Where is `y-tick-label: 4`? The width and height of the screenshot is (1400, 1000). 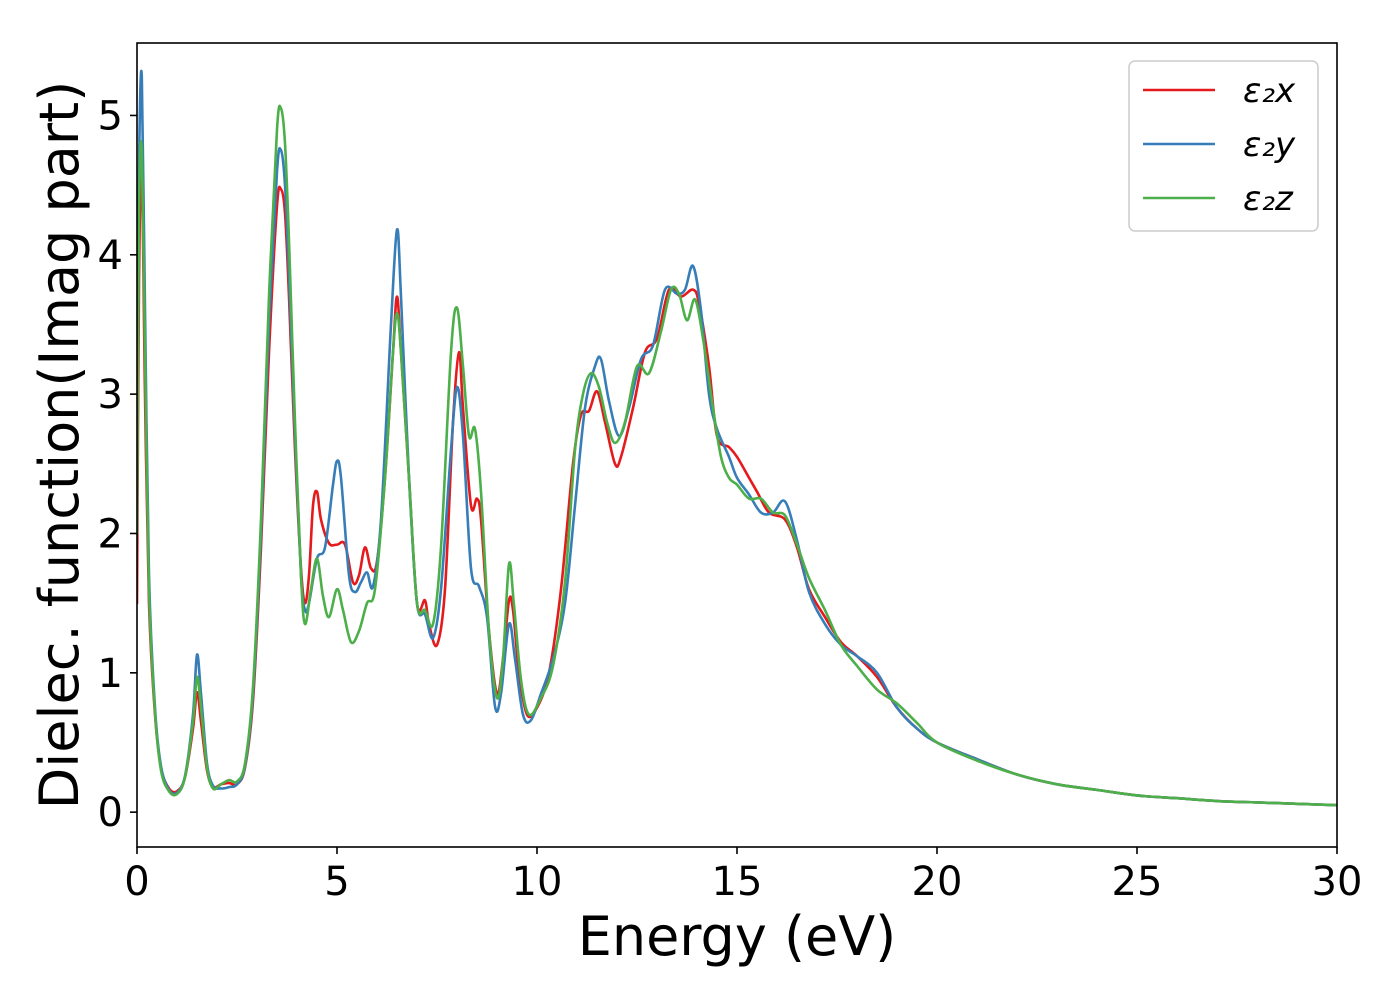 y-tick-label: 4 is located at coordinates (110, 256).